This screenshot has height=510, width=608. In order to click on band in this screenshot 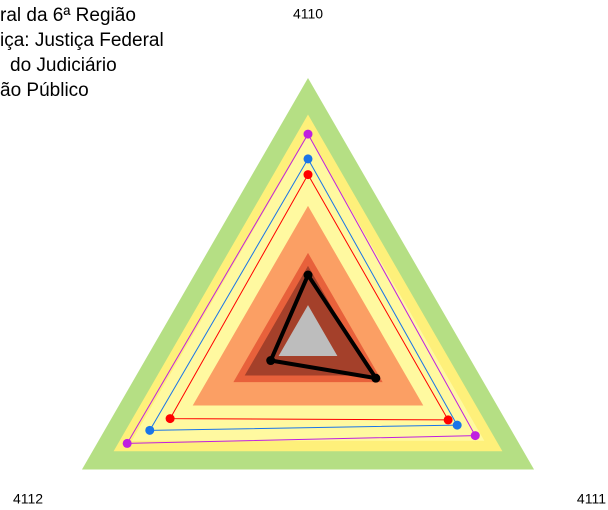, I will do `click(308, 330)`.